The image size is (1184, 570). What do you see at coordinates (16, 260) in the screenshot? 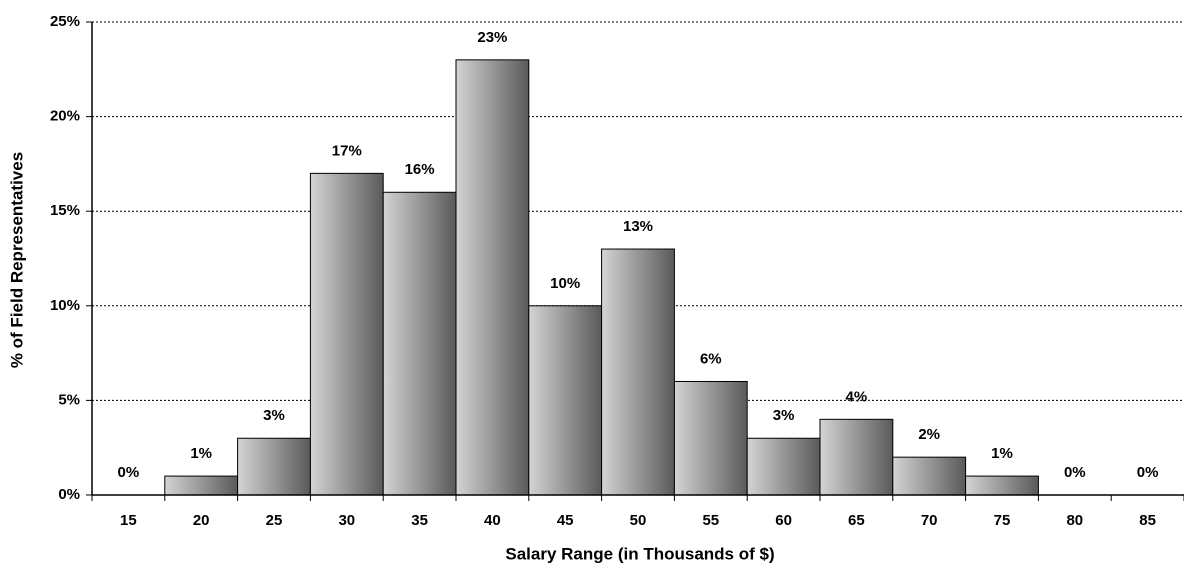
I see `y-axis-title: % of Field Representatives` at bounding box center [16, 260].